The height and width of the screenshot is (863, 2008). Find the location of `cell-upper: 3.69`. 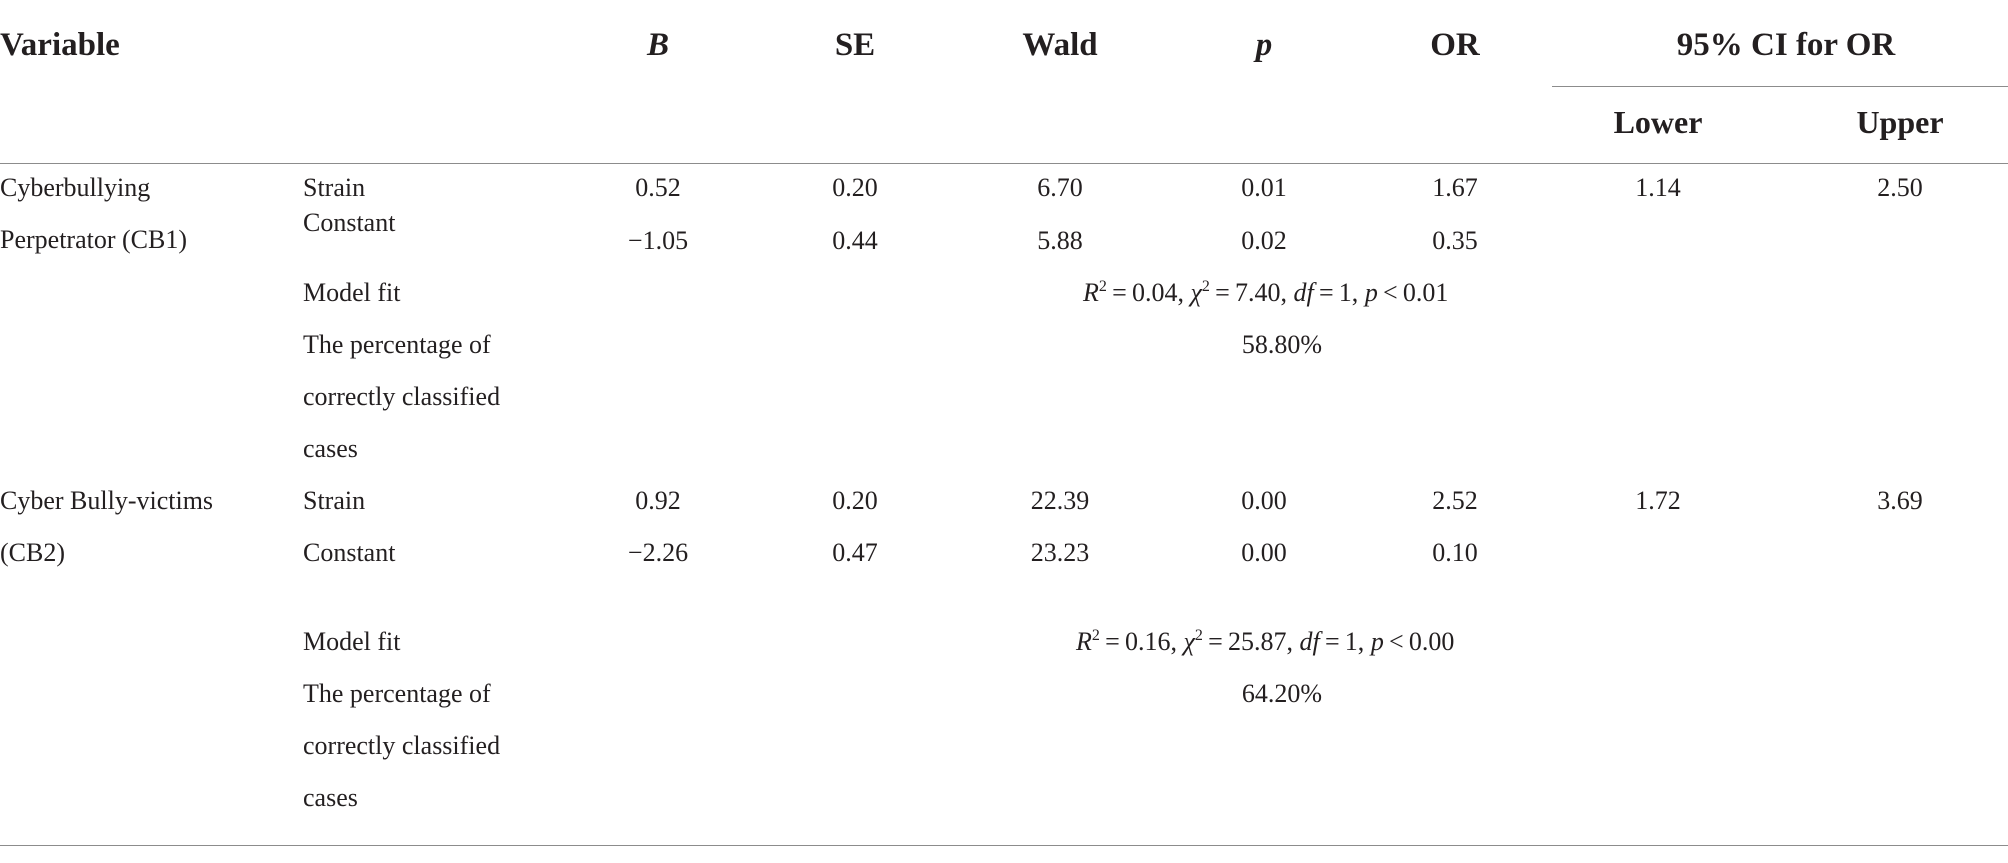

cell-upper: 3.69 is located at coordinates (1900, 500).